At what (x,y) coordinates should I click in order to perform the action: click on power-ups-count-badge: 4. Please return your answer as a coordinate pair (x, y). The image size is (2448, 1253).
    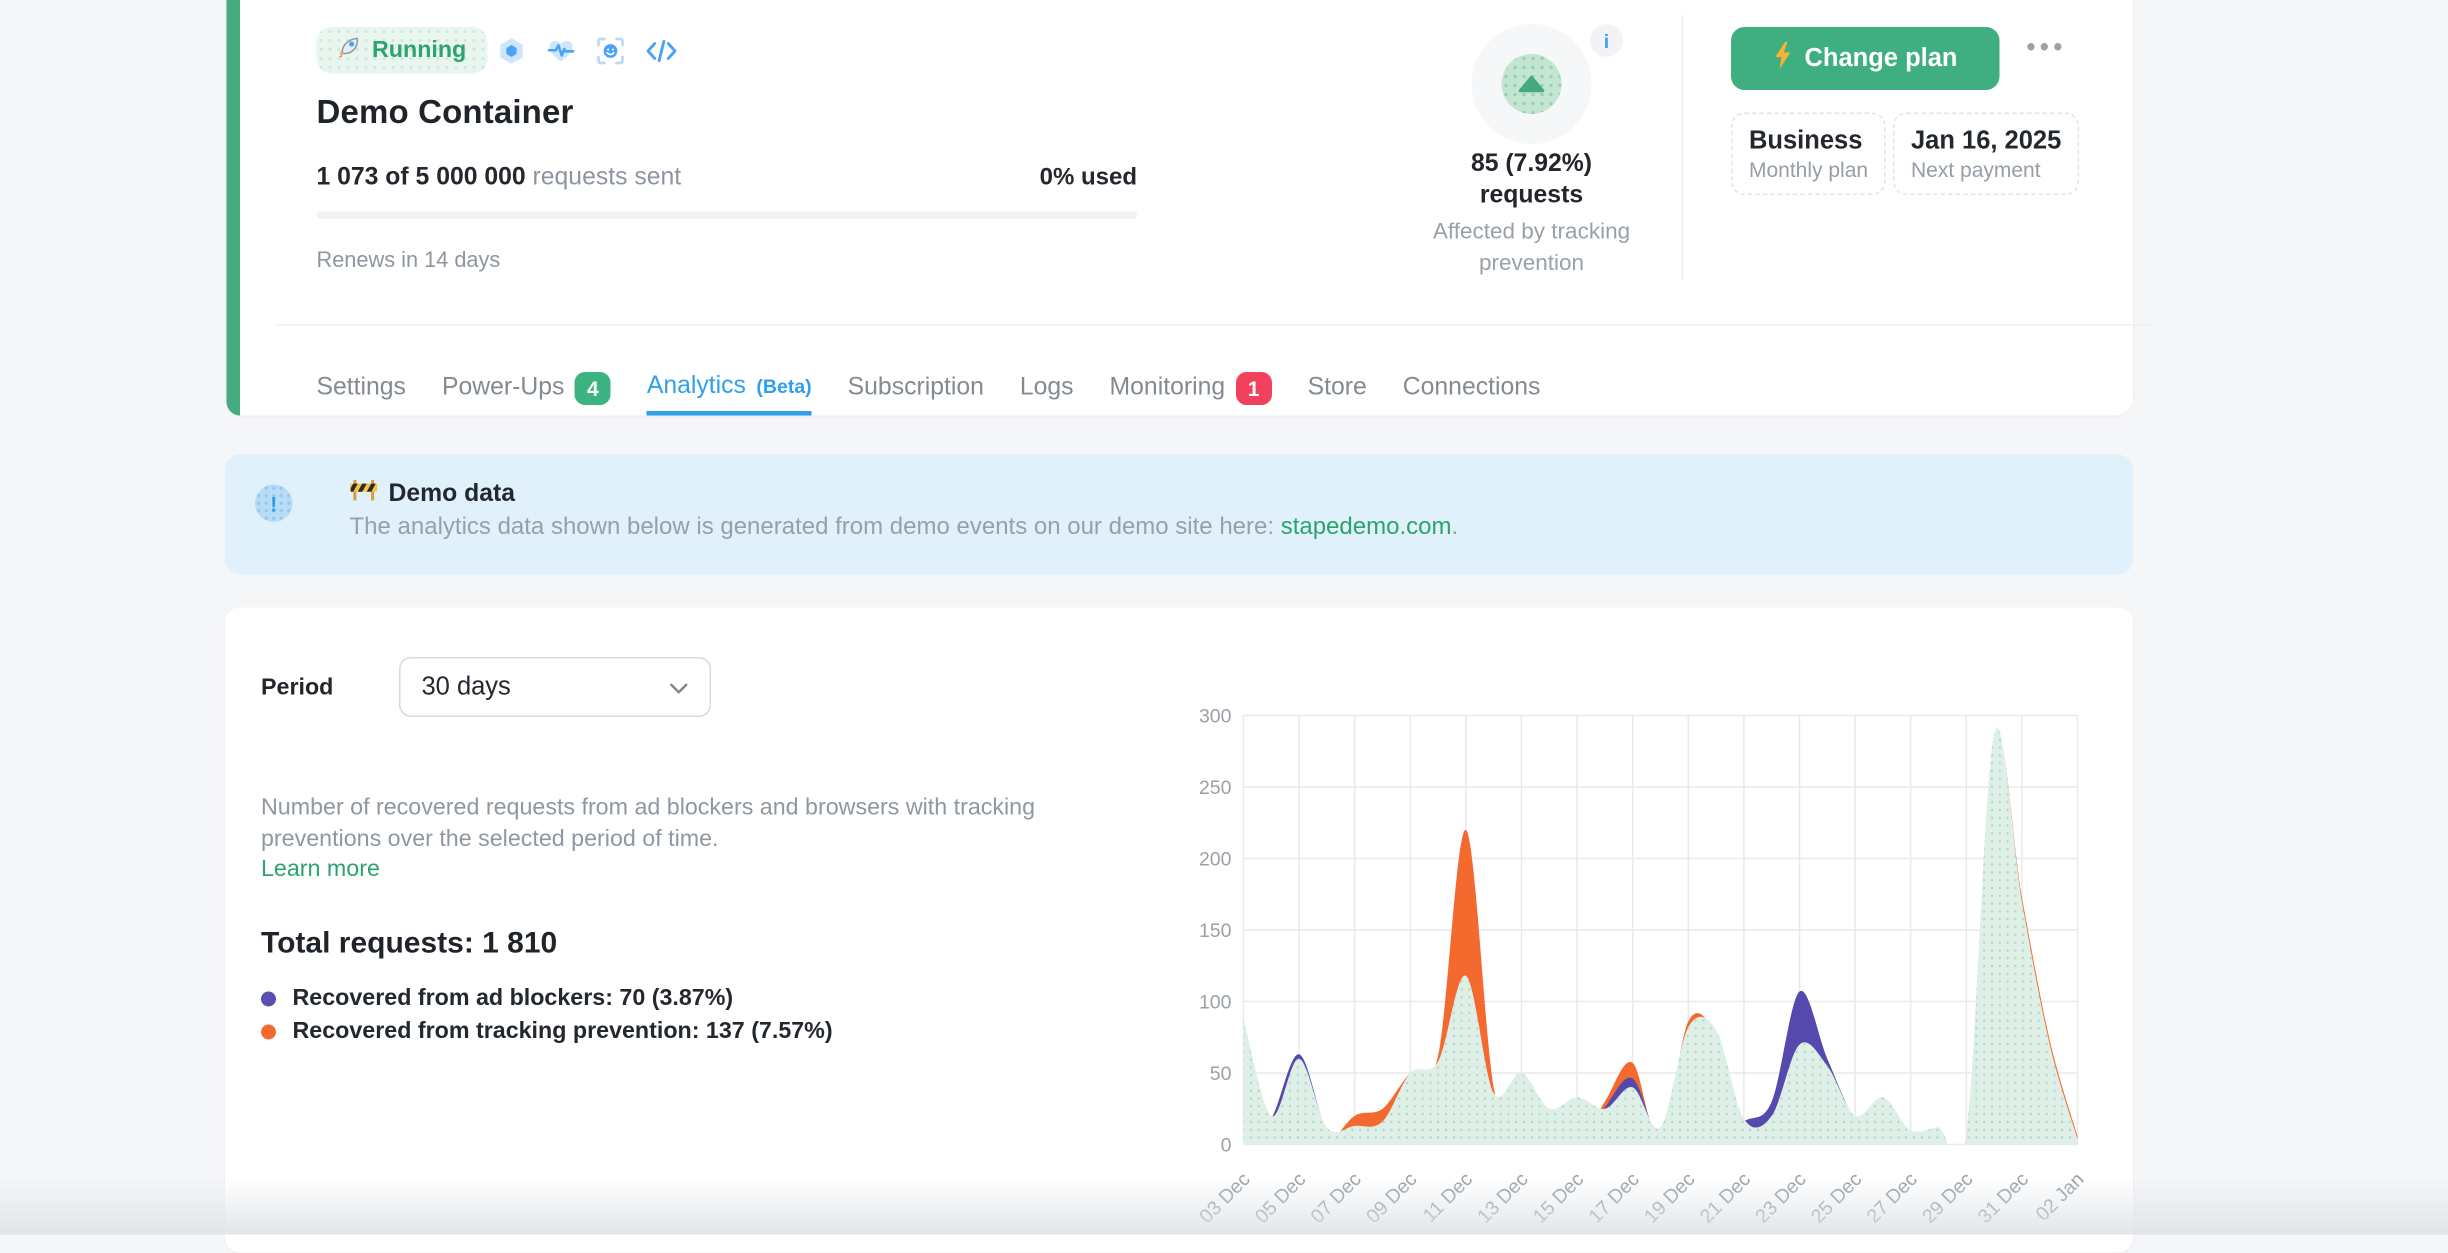
    Looking at the image, I should click on (592, 388).